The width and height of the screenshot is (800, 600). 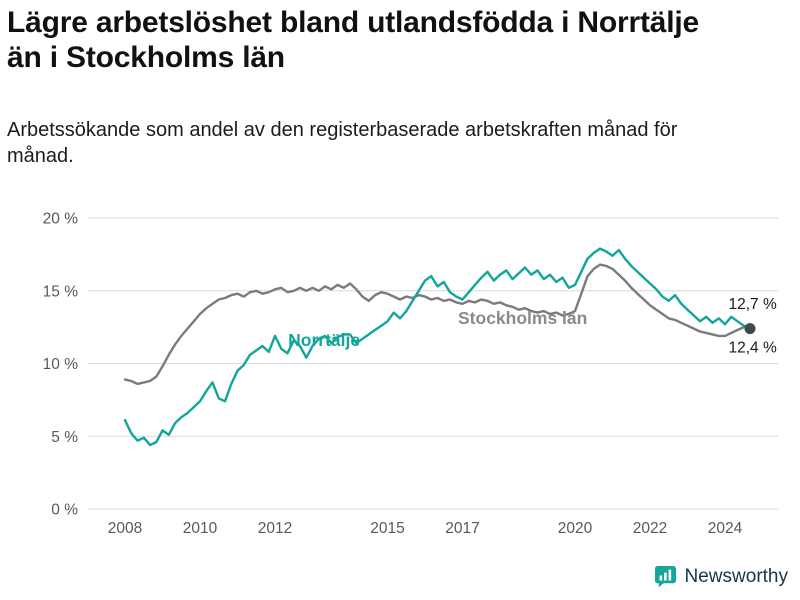 What do you see at coordinates (61, 364) in the screenshot?
I see `y-tick-label: 10 %` at bounding box center [61, 364].